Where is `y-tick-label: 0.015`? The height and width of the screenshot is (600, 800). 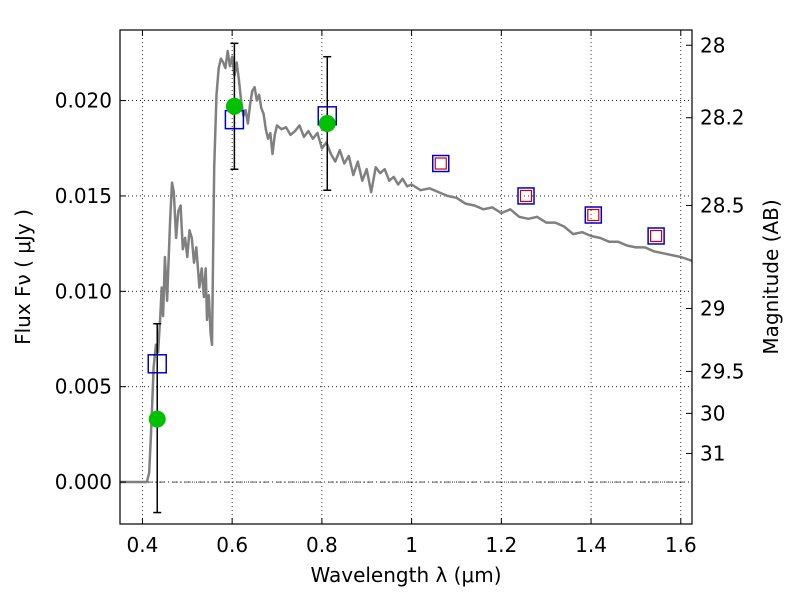 y-tick-label: 0.015 is located at coordinates (83, 196).